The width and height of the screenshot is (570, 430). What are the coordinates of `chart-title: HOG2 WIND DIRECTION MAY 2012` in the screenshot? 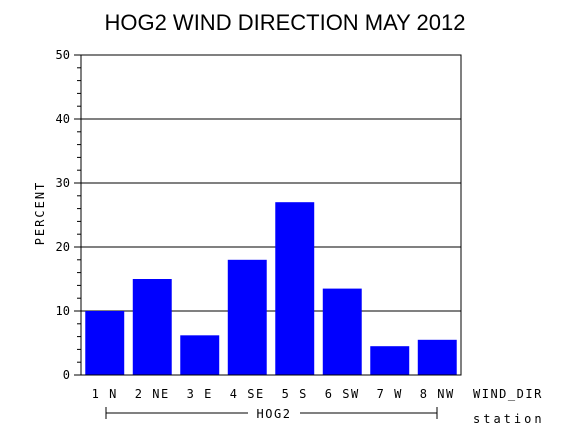 It's located at (284, 22).